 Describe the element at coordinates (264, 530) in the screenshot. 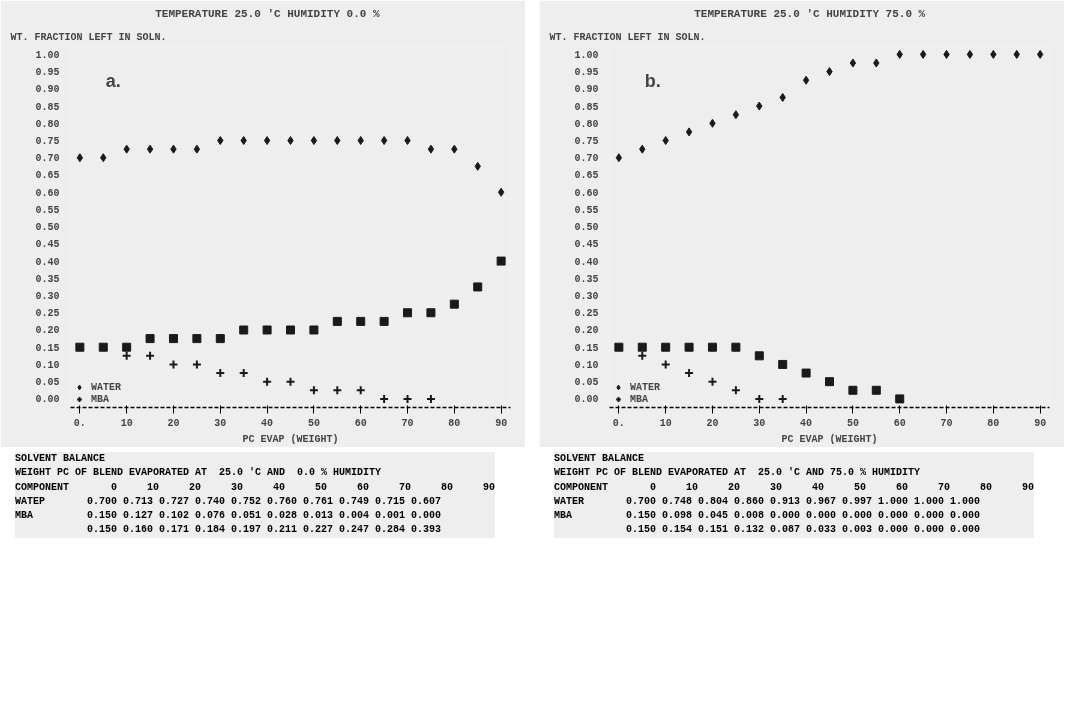

I see `text: 0.150 0.160 0.171 0.184 0.197 0.211 0.227 0.247 0.284 0.393` at that location.